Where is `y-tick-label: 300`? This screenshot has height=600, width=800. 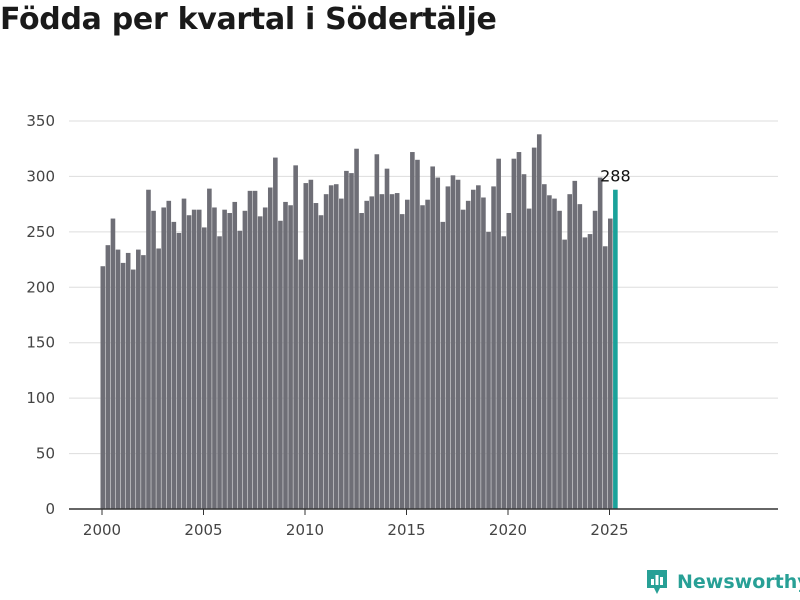 y-tick-label: 300 is located at coordinates (40, 176).